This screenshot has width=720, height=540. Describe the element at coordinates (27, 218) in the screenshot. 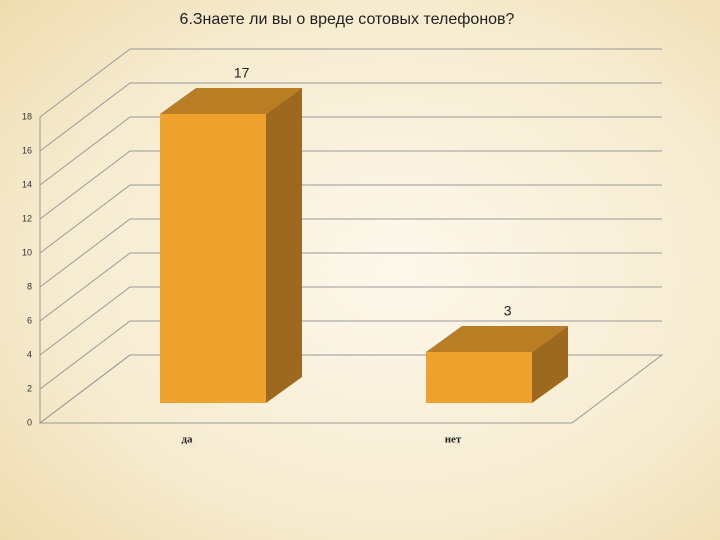

I see `y-tick-label: 12` at that location.